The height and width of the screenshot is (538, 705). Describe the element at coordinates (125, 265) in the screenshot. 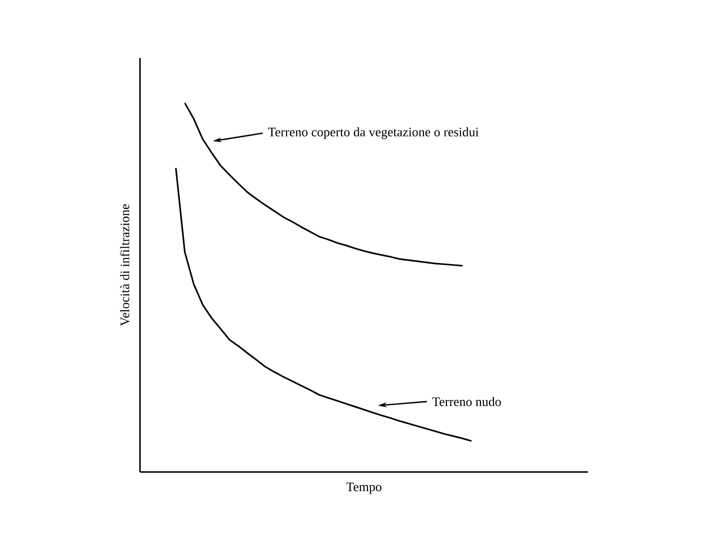

I see `y-axis-title: Velocità di infiltrazione` at that location.